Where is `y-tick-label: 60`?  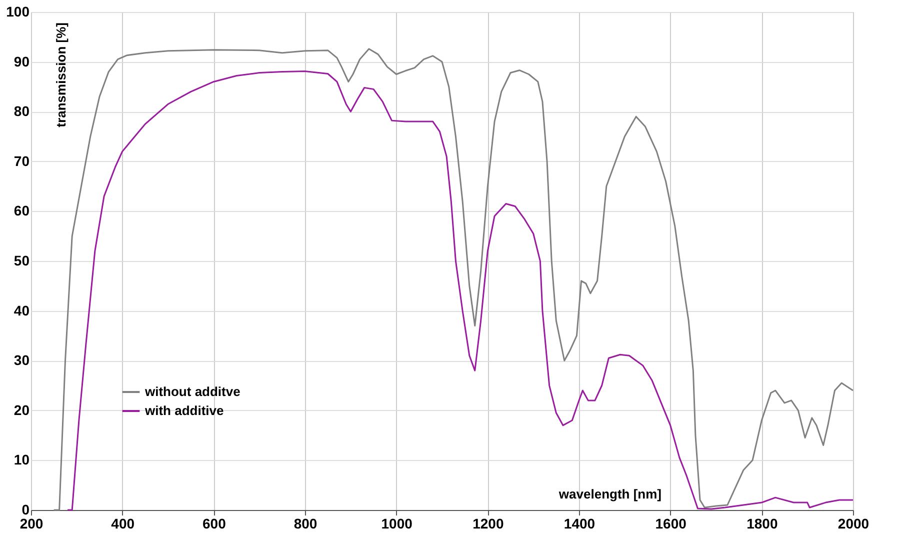
y-tick-label: 60 is located at coordinates (22, 210).